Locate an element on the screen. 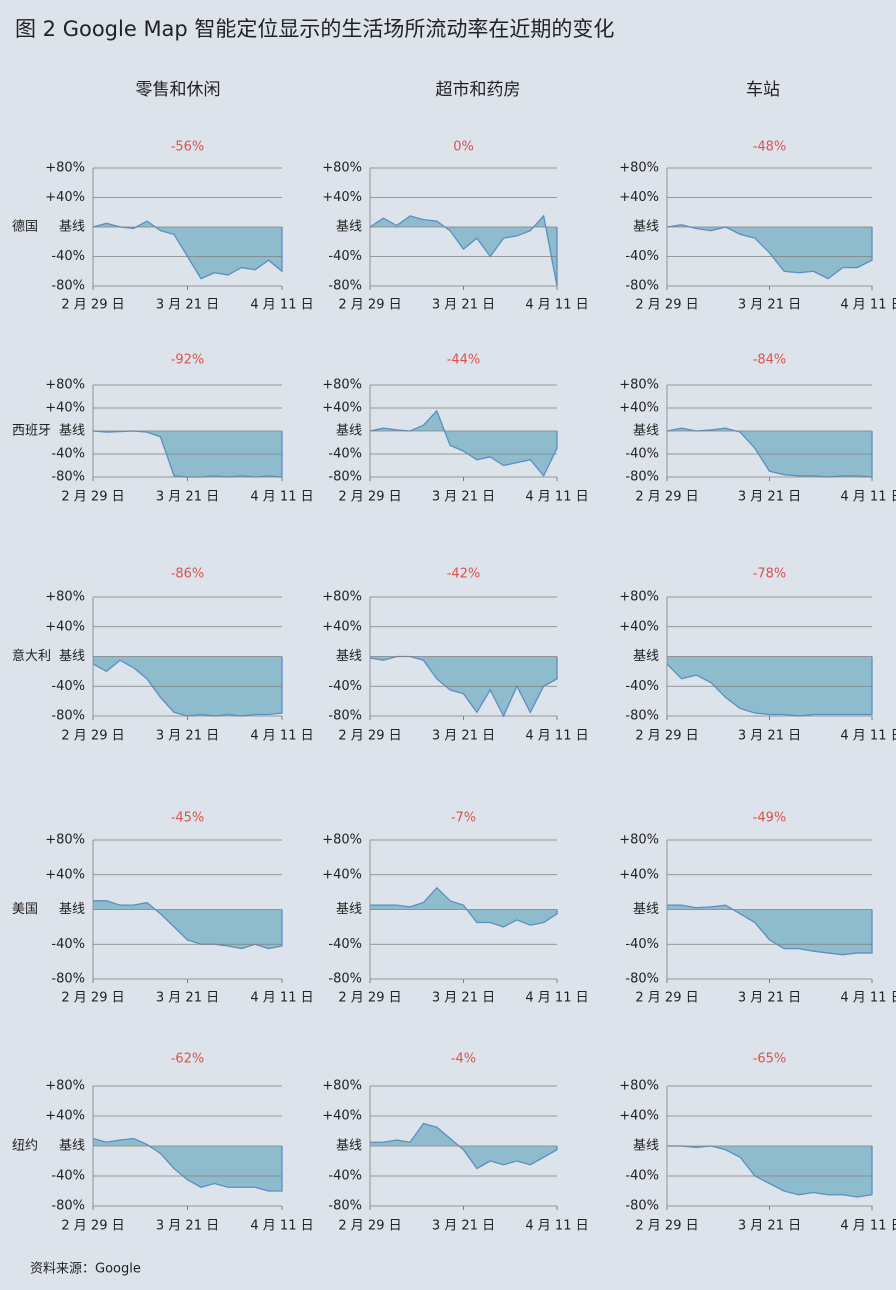 This screenshot has height=1290, width=896. row-label: 意大利 is located at coordinates (31, 656).